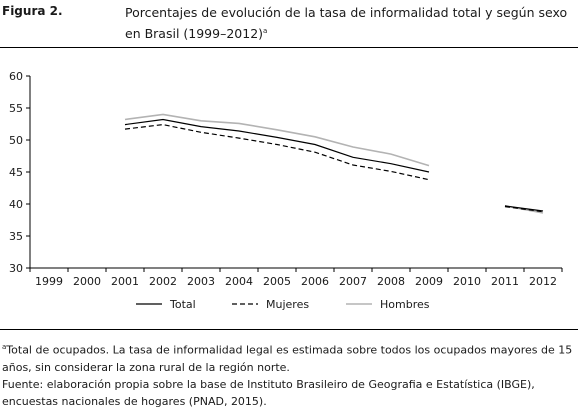 This screenshot has width=578, height=410. What do you see at coordinates (16, 268) in the screenshot?
I see `y-tick-label: 30` at bounding box center [16, 268].